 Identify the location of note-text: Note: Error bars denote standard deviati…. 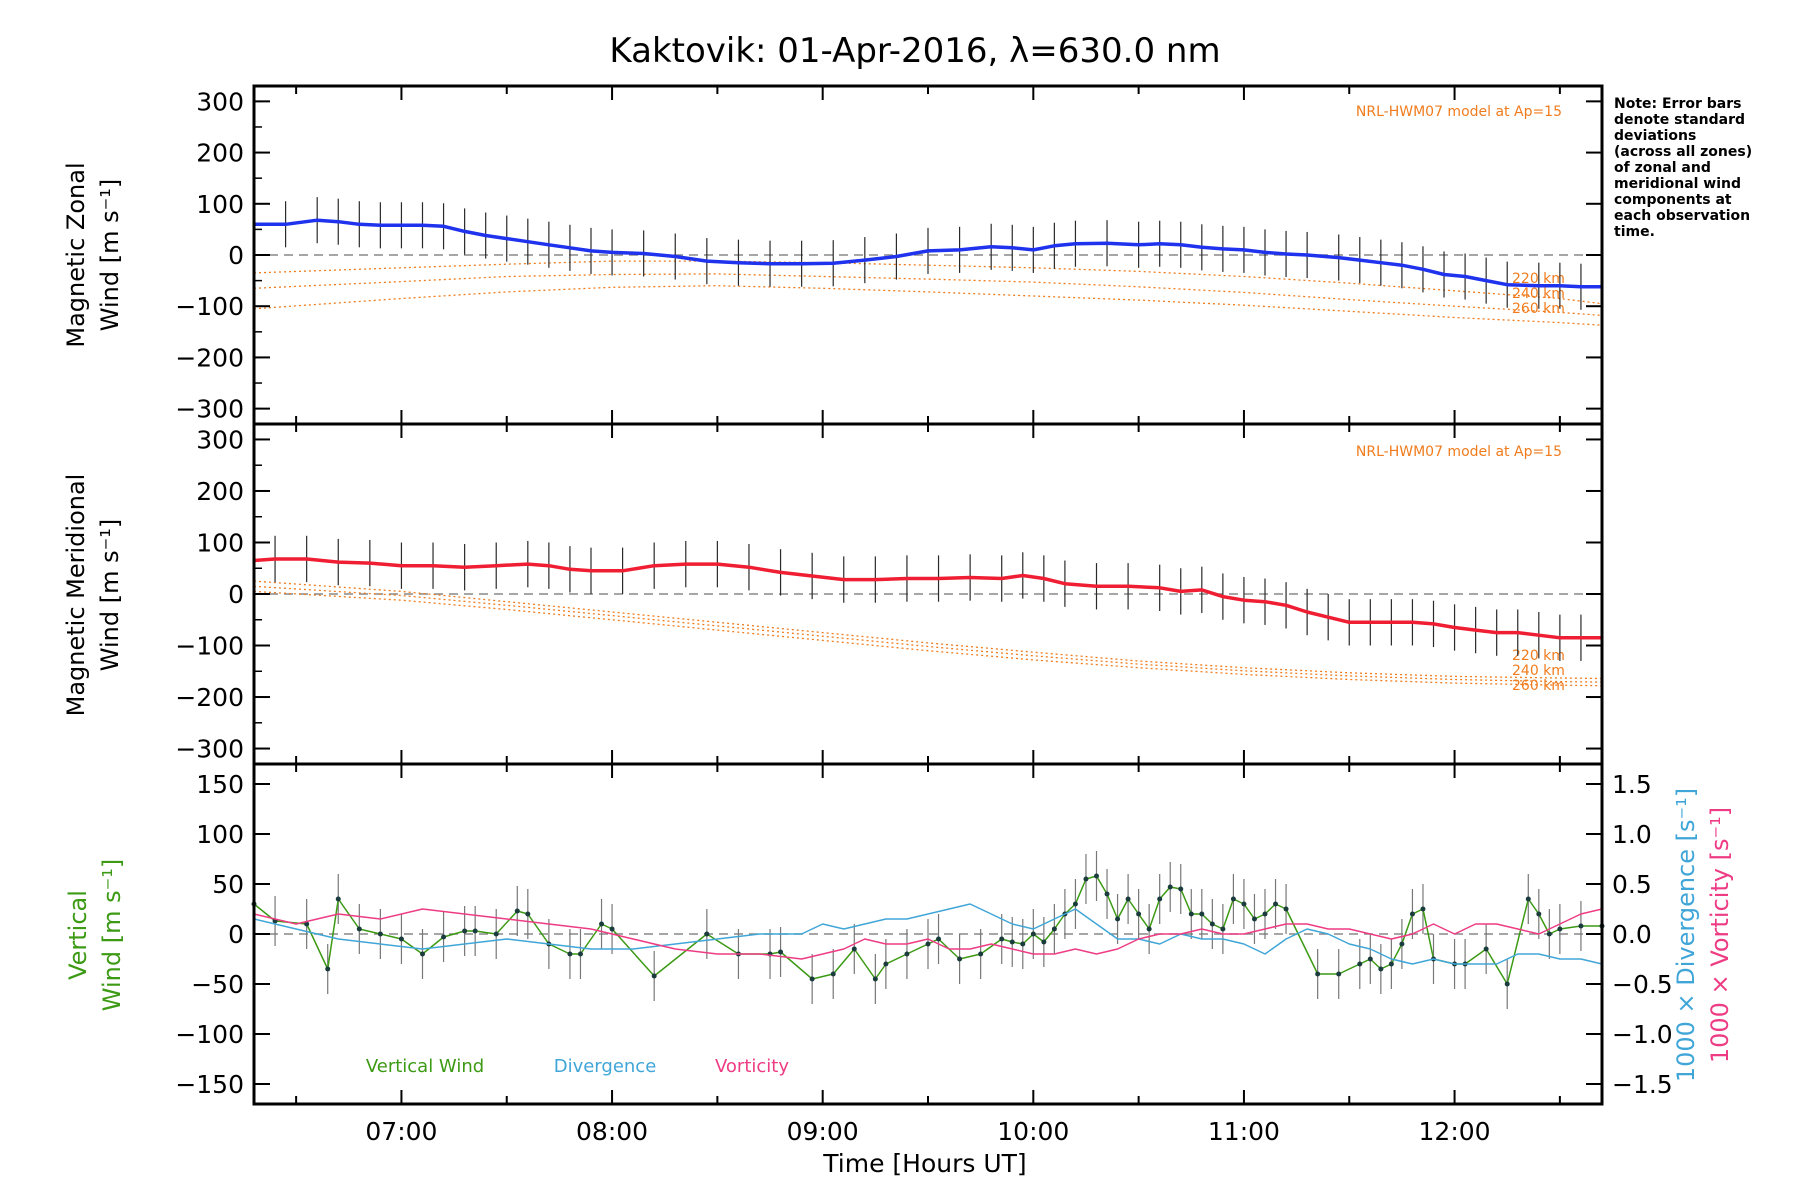
(1683, 168).